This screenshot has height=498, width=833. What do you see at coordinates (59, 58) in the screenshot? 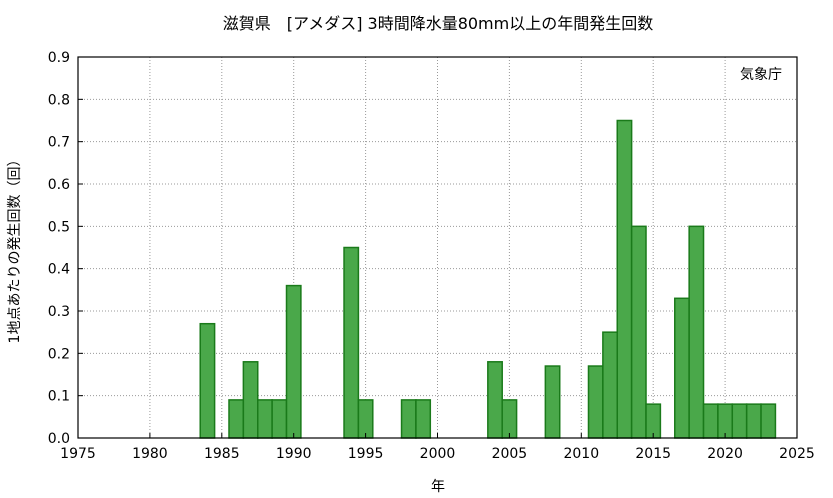
I see `y-tick-label: 0.9` at bounding box center [59, 58].